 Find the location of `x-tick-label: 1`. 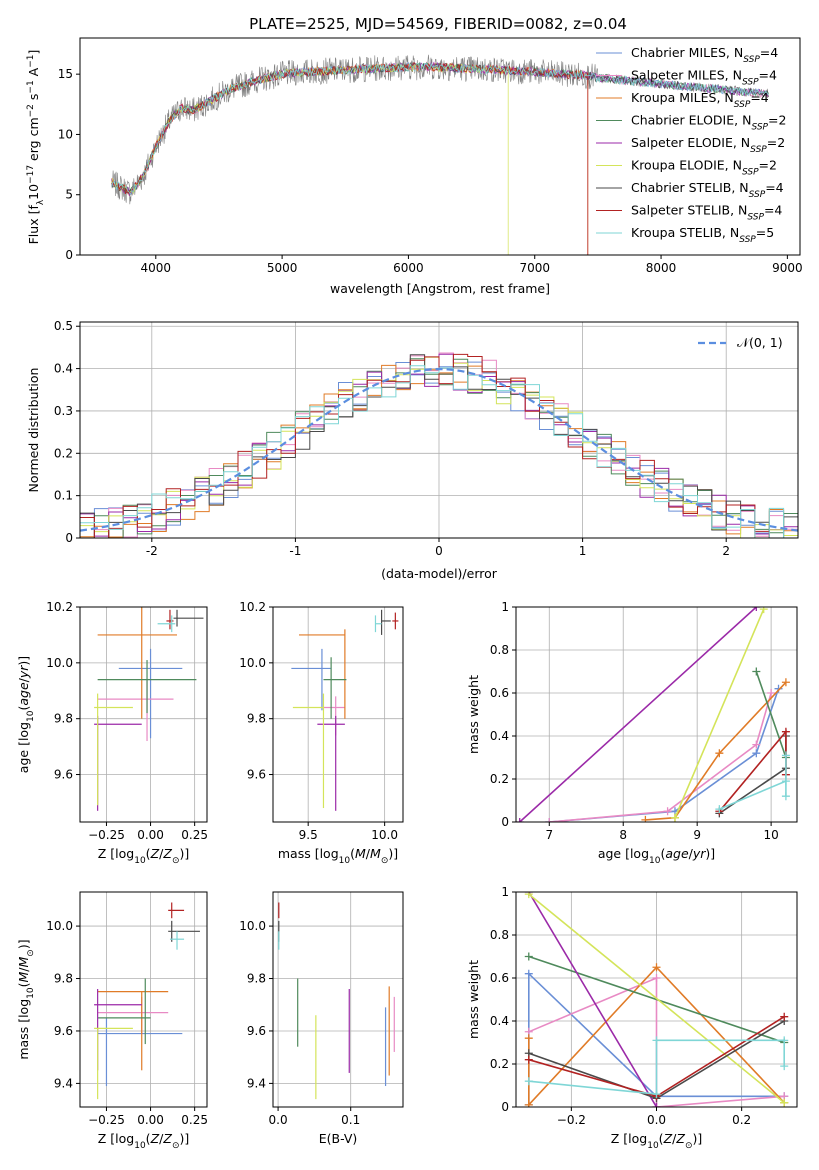

x-tick-label: 1 is located at coordinates (583, 551).